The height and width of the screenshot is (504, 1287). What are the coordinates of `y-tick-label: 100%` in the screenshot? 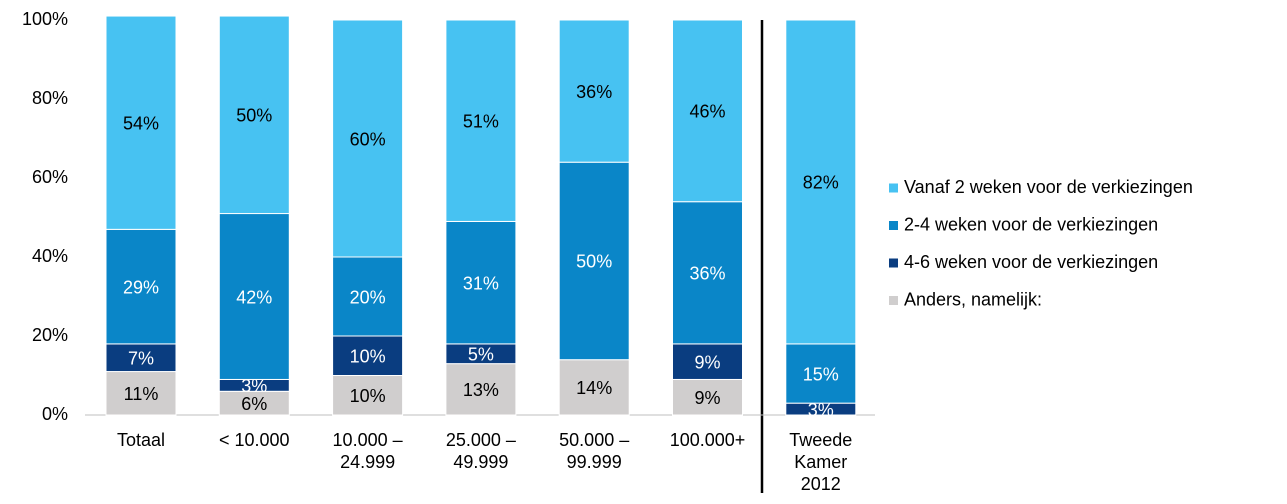 It's located at (45, 19).